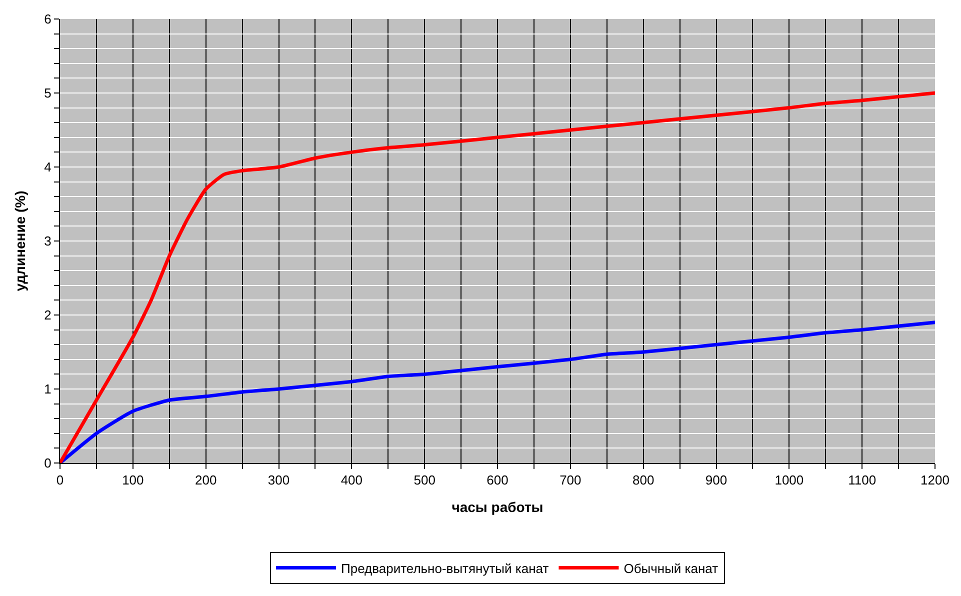  Describe the element at coordinates (571, 480) in the screenshot. I see `x-tick-label: 700` at that location.